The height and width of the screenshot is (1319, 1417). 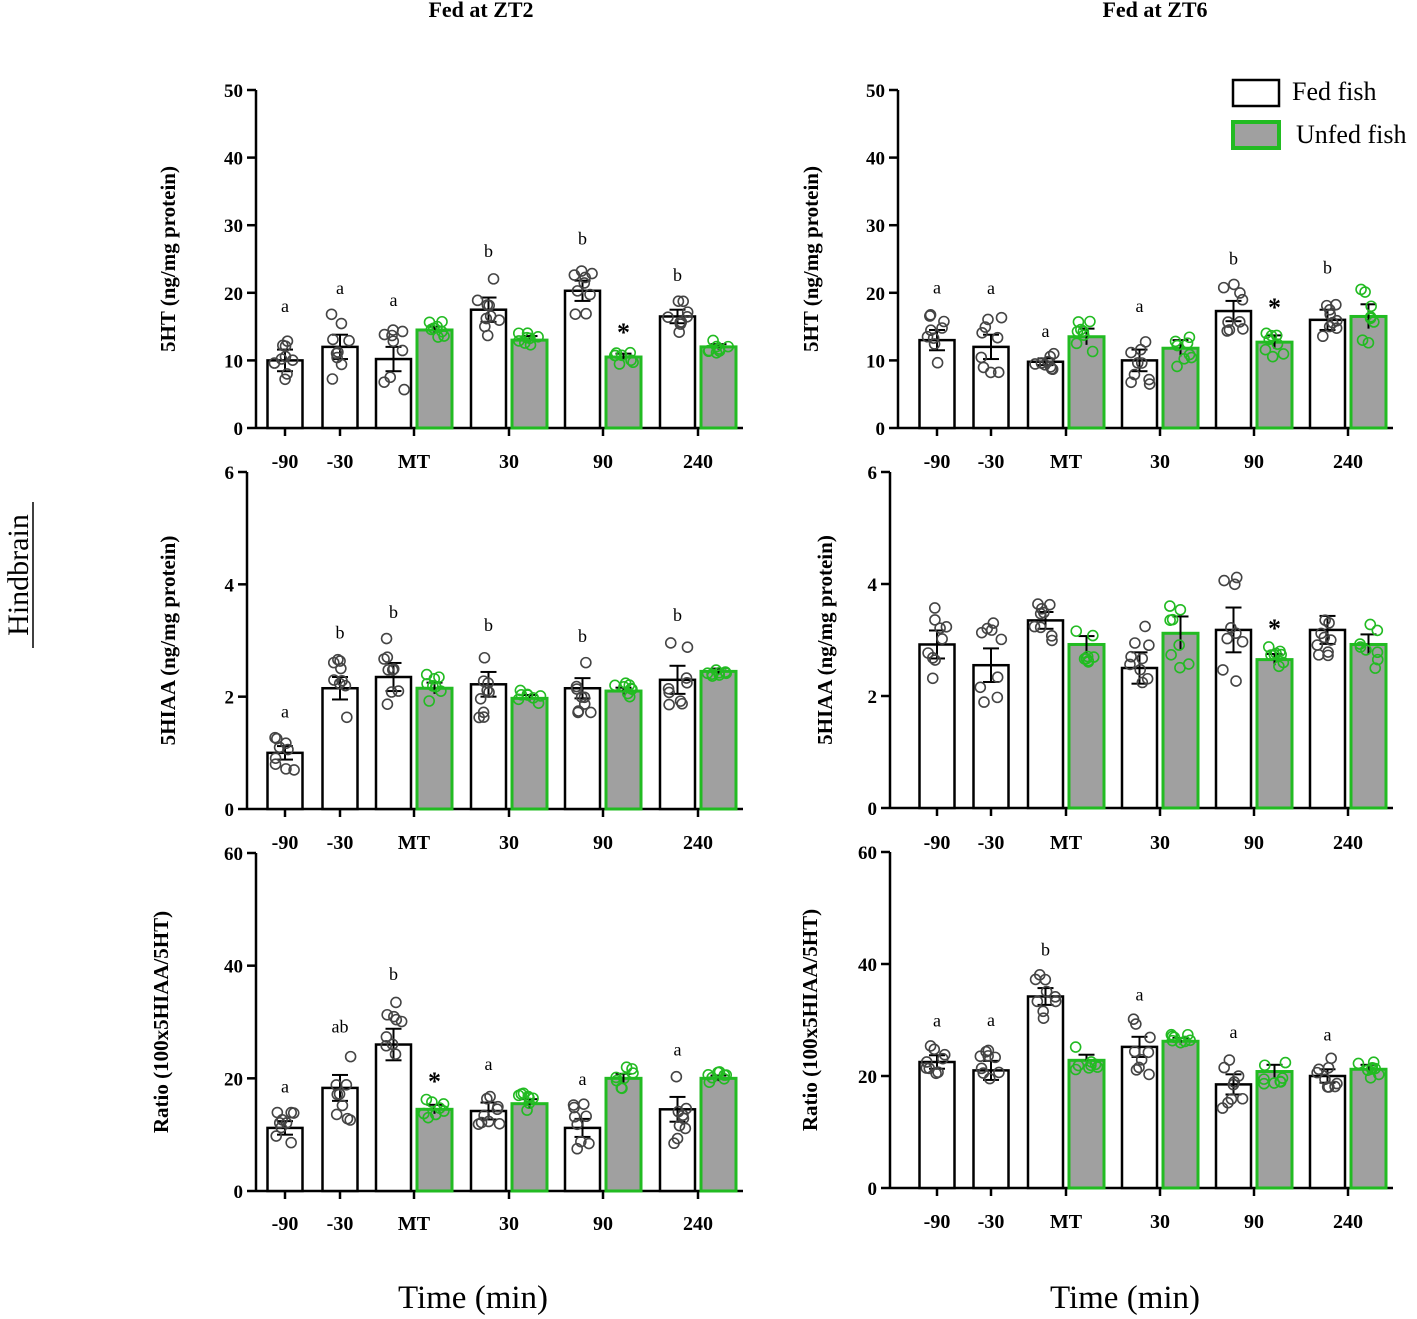 I want to click on y-tick-label: 20, so click(x=233, y=1079).